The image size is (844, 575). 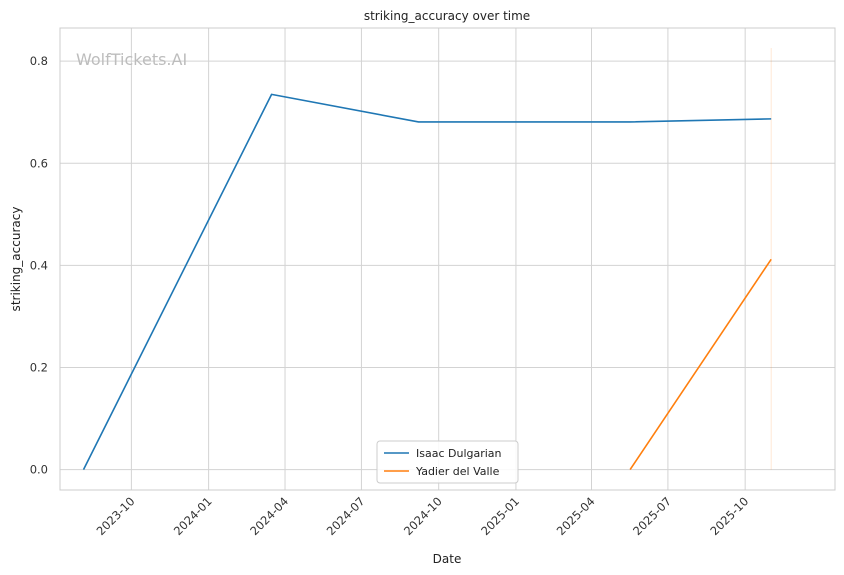 What do you see at coordinates (652, 516) in the screenshot?
I see `x-tick-label: 2025-07` at bounding box center [652, 516].